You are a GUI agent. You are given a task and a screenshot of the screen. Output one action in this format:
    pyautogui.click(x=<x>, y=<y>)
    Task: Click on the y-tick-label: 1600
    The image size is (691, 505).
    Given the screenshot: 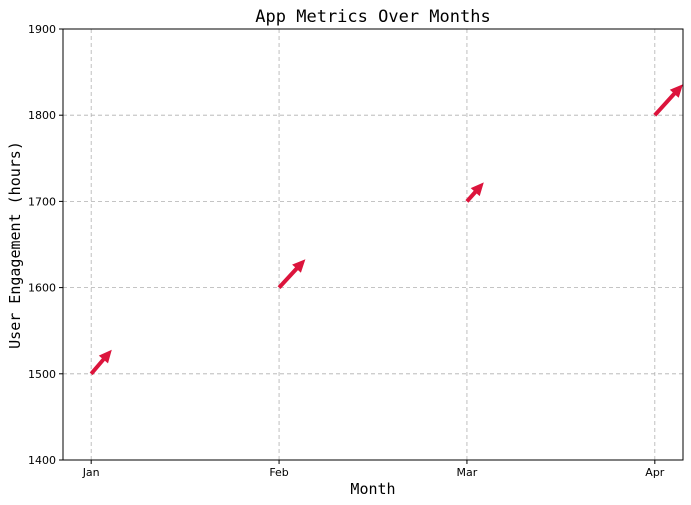 What is the action you would take?
    pyautogui.click(x=42, y=288)
    